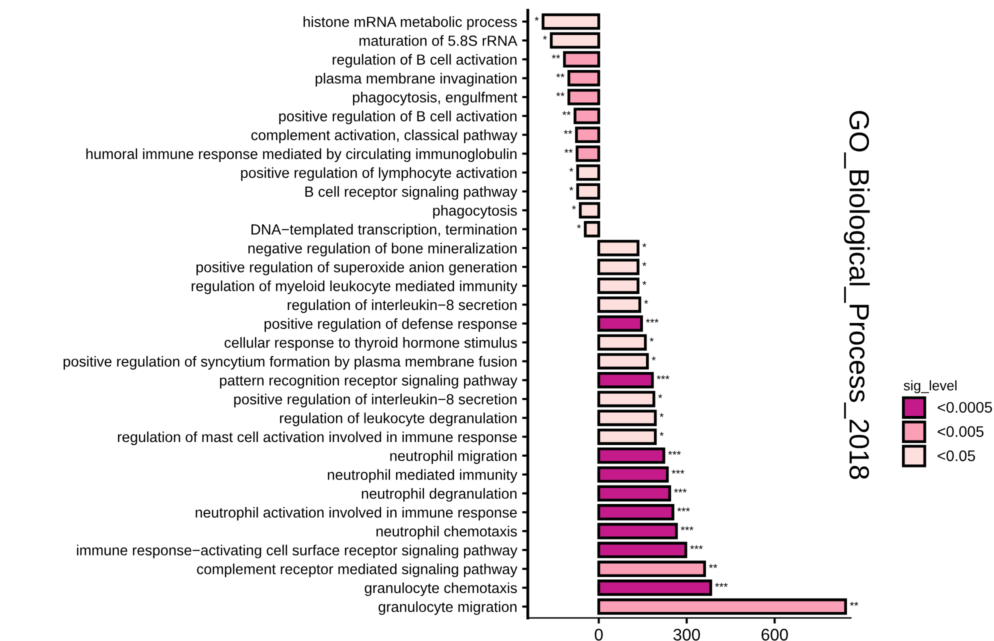  Describe the element at coordinates (439, 40) in the screenshot. I see `y-tick-label: maturation of 5.8S rRNA` at that location.